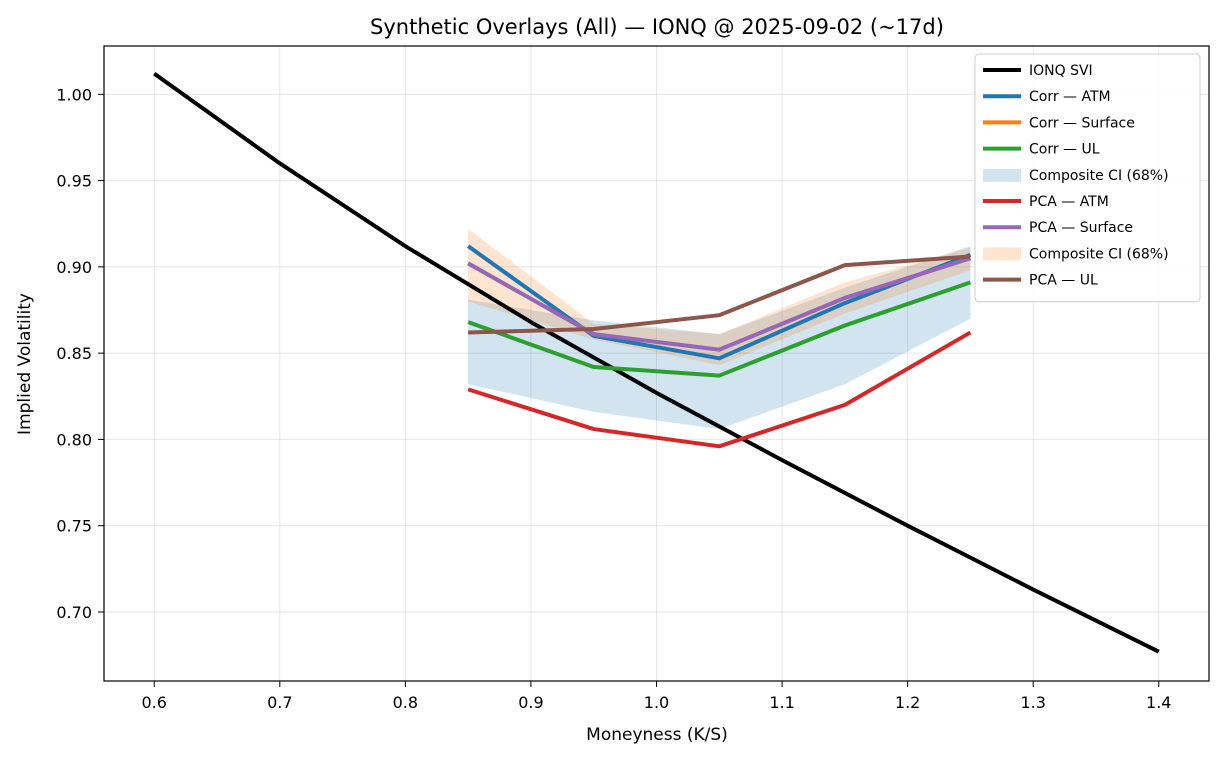 This screenshot has height=759, width=1223. What do you see at coordinates (781, 702) in the screenshot?
I see `x-tick-label: 1.1` at bounding box center [781, 702].